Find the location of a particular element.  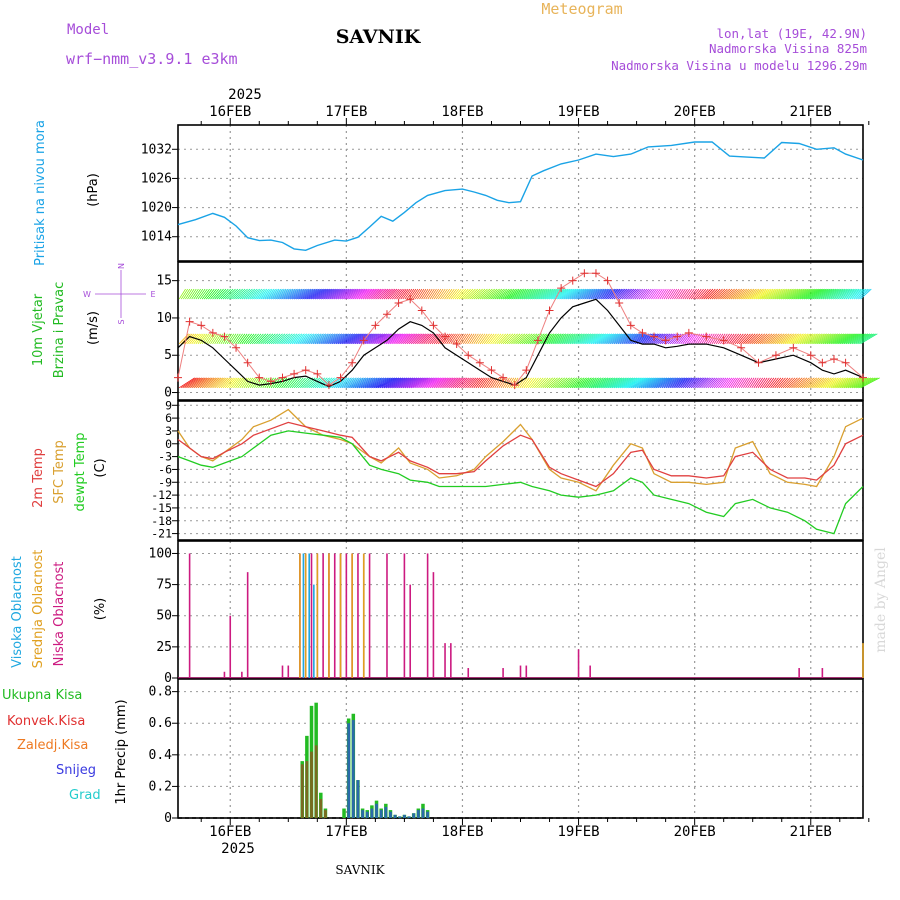

temp-title-1: 2m Temp is located at coordinates (38, 478).